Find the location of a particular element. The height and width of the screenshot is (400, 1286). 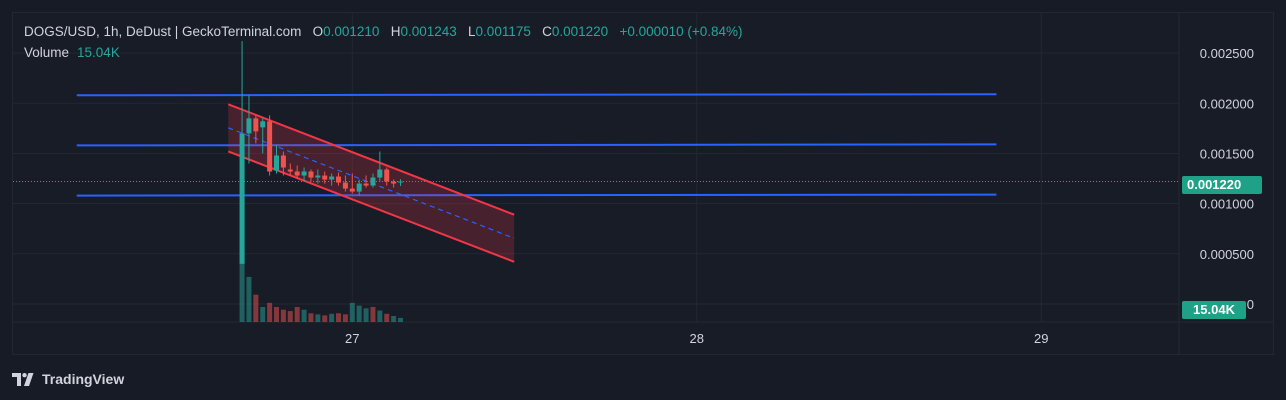

x-tick-label: 28 is located at coordinates (697, 338).